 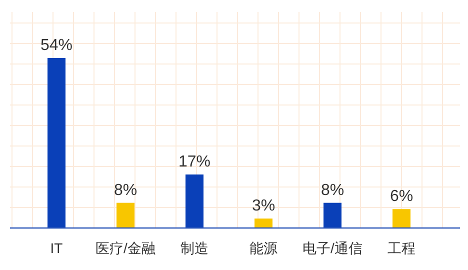 I want to click on x-tick-label: 工程, so click(x=402, y=248).